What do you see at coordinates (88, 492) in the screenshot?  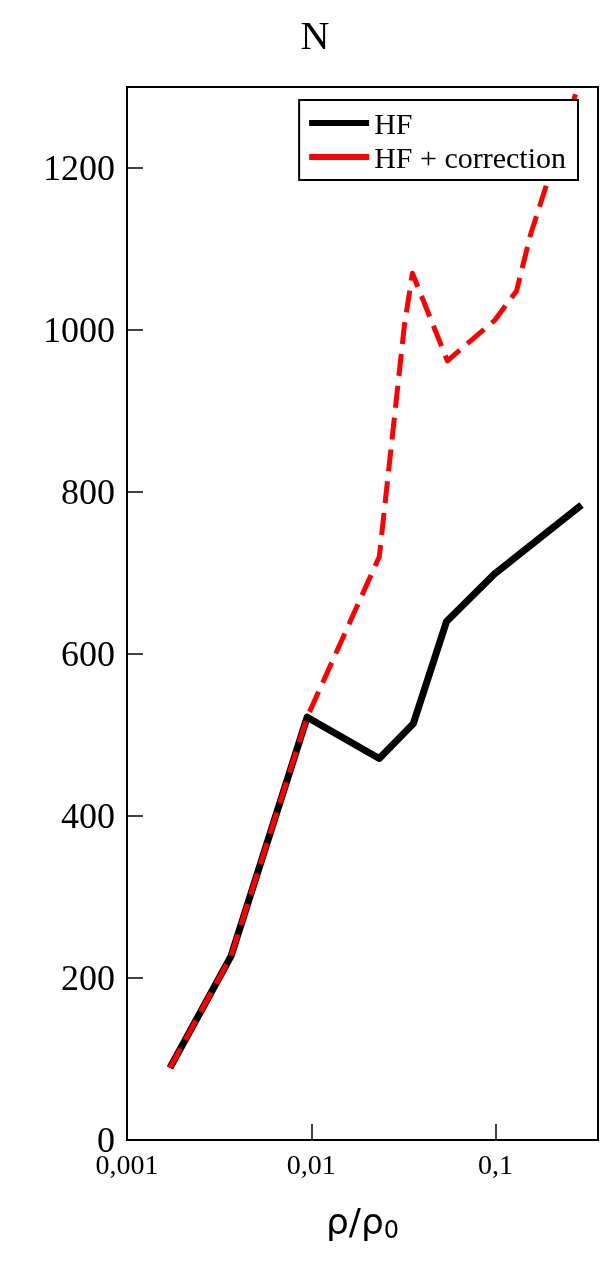 I see `y-tick-label: 800` at bounding box center [88, 492].